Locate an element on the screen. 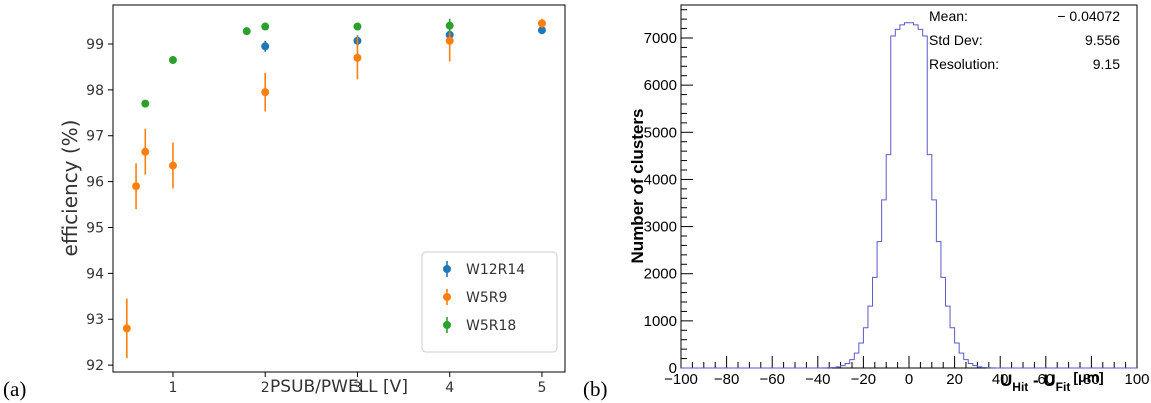 The image size is (1151, 403). y-tick-label-b: 1000 is located at coordinates (660, 321).